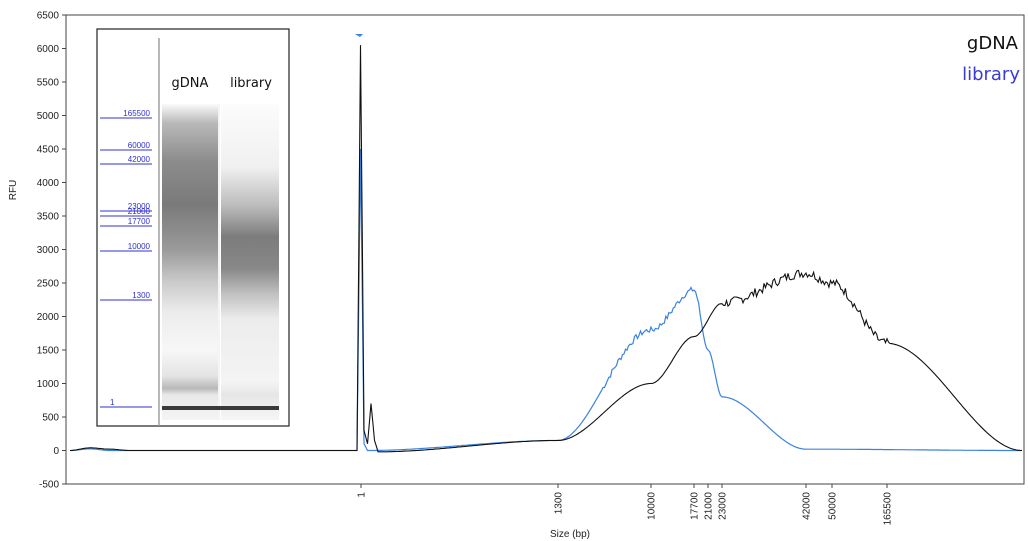 The height and width of the screenshot is (541, 1028). What do you see at coordinates (141, 295) in the screenshot?
I see `ladder-label: 1300` at bounding box center [141, 295].